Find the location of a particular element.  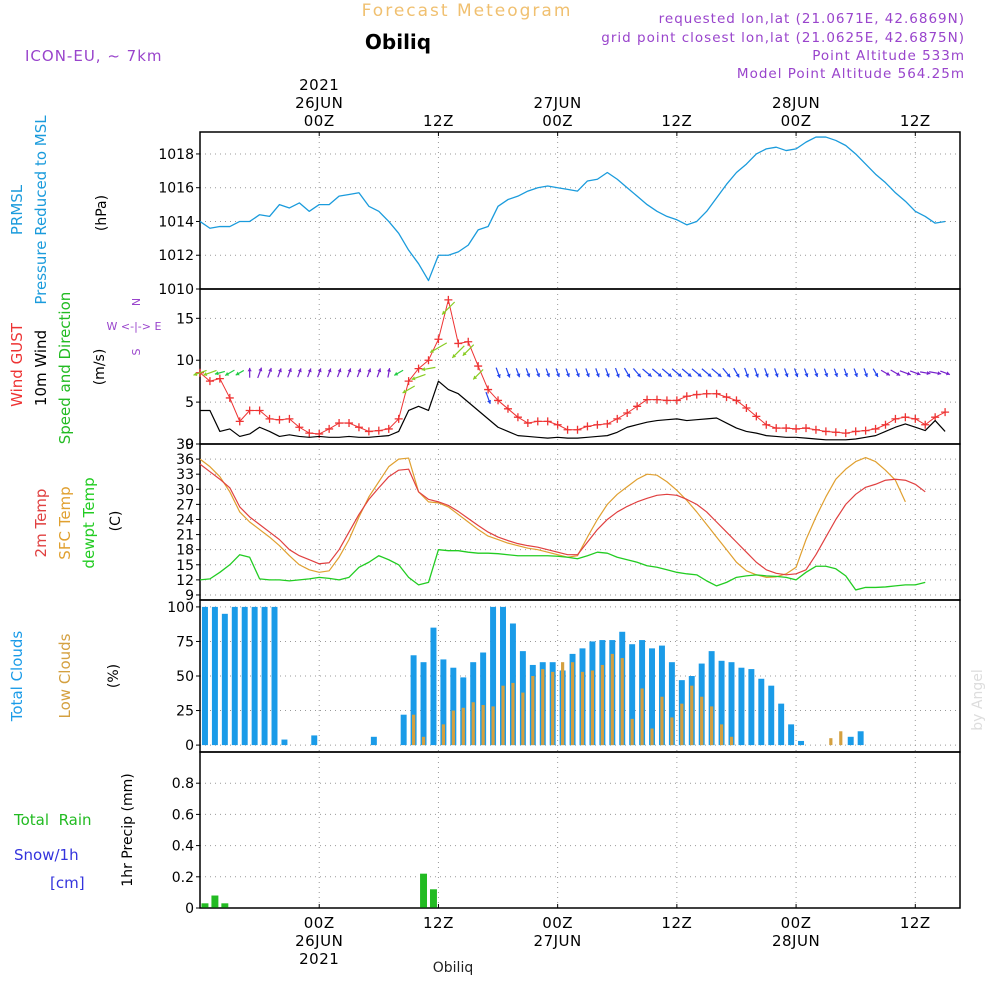

cloud-axis-labels: Total Clouds Low Clouds (%) is located at coordinates (65, 677).